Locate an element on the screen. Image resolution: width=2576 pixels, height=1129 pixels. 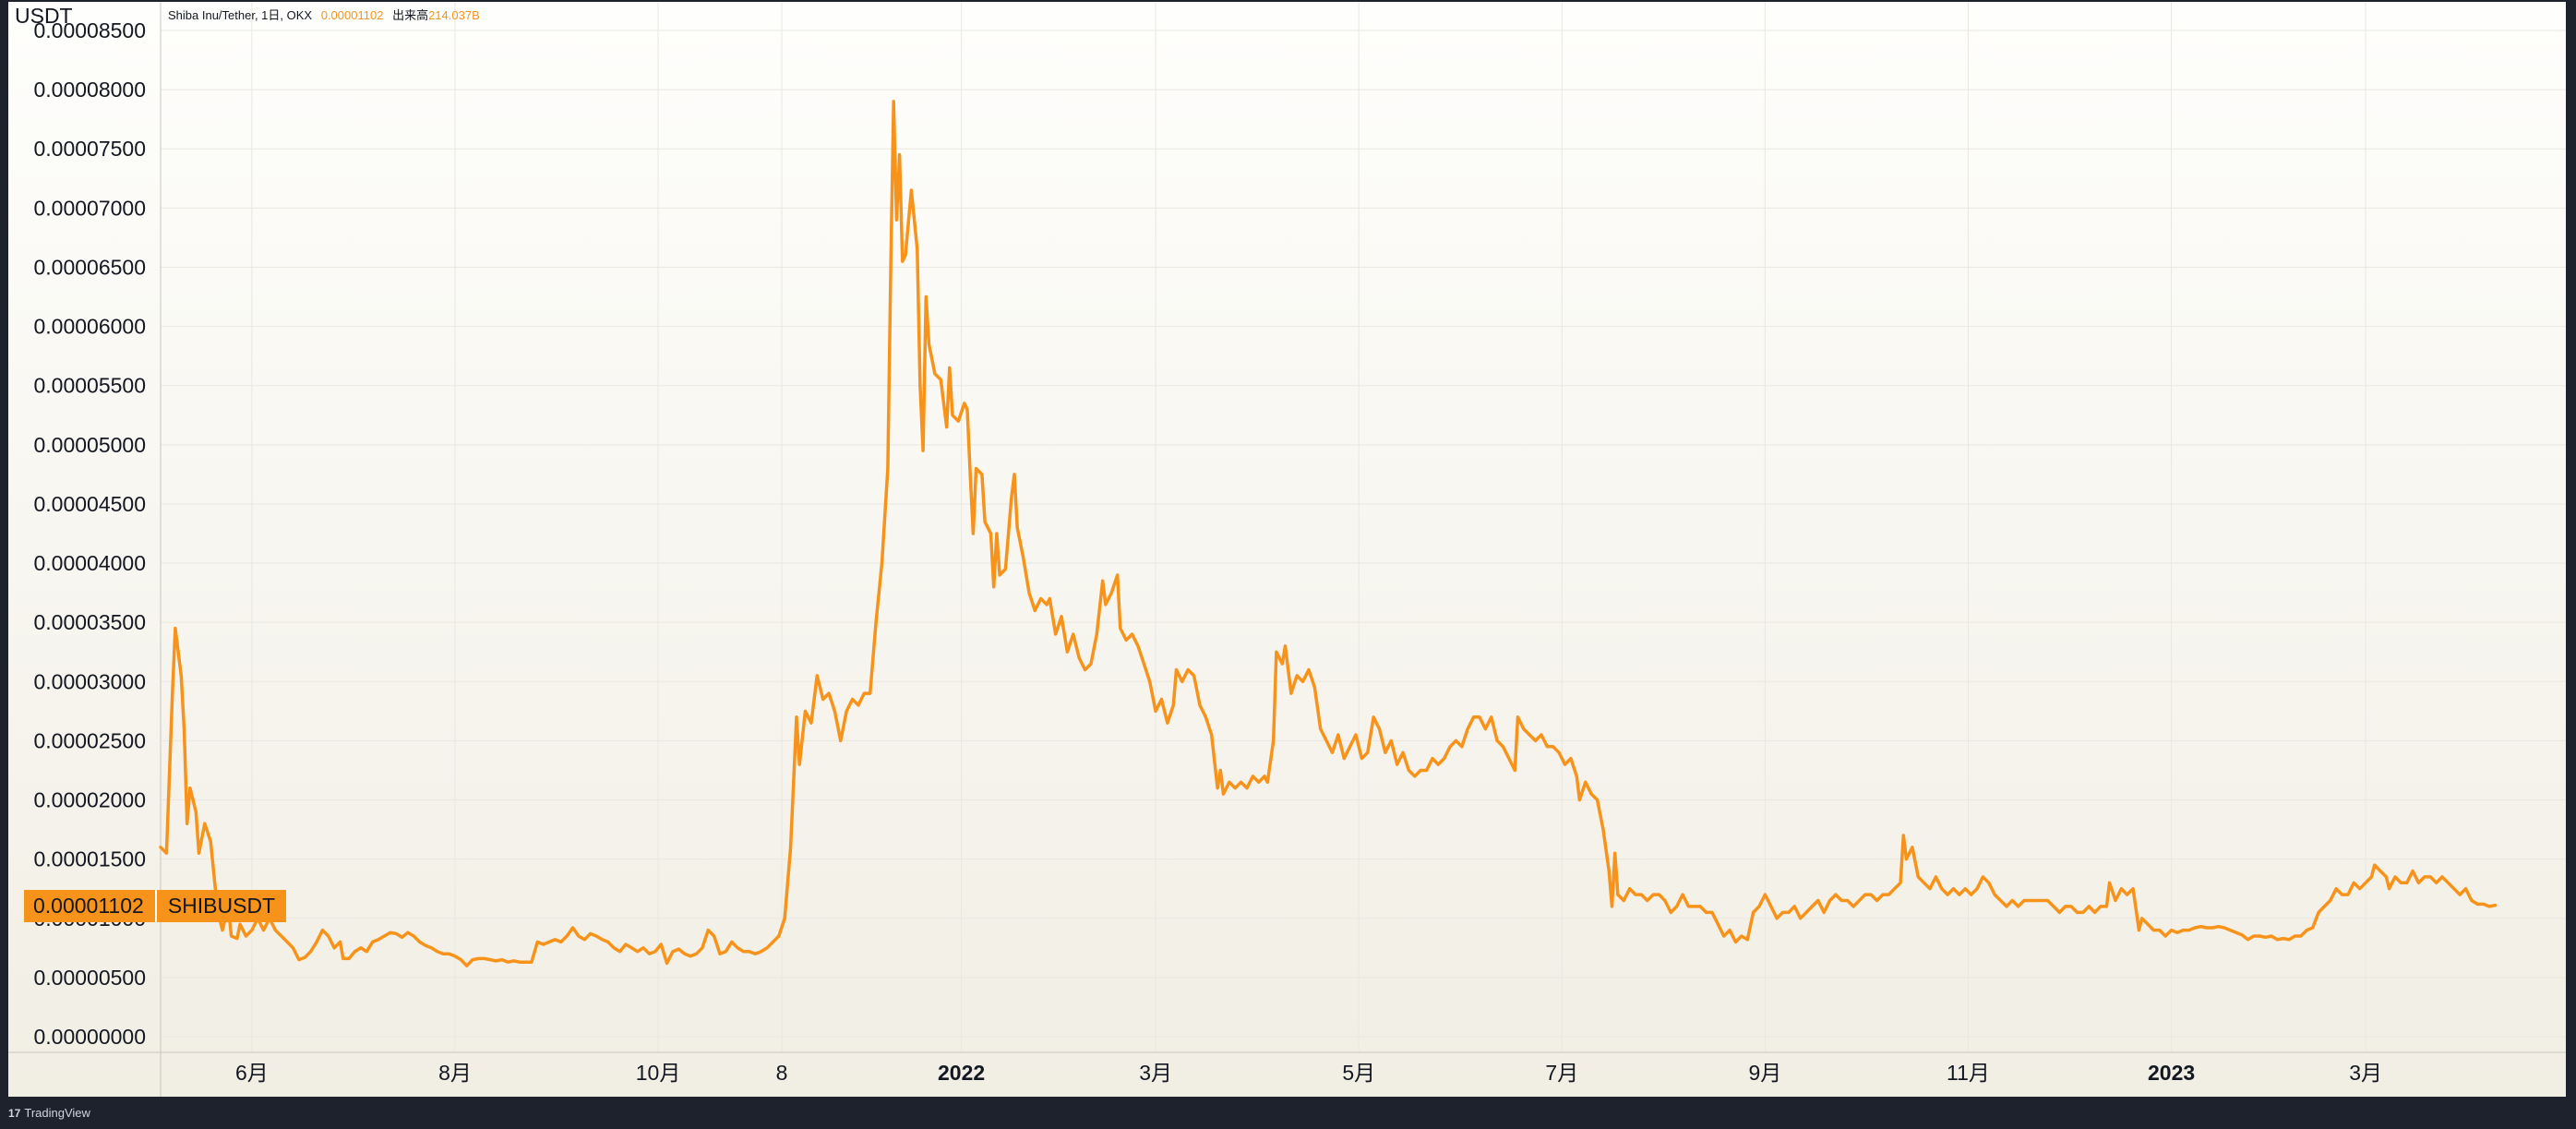
y-tick-label: 0.00004000 is located at coordinates (90, 563).